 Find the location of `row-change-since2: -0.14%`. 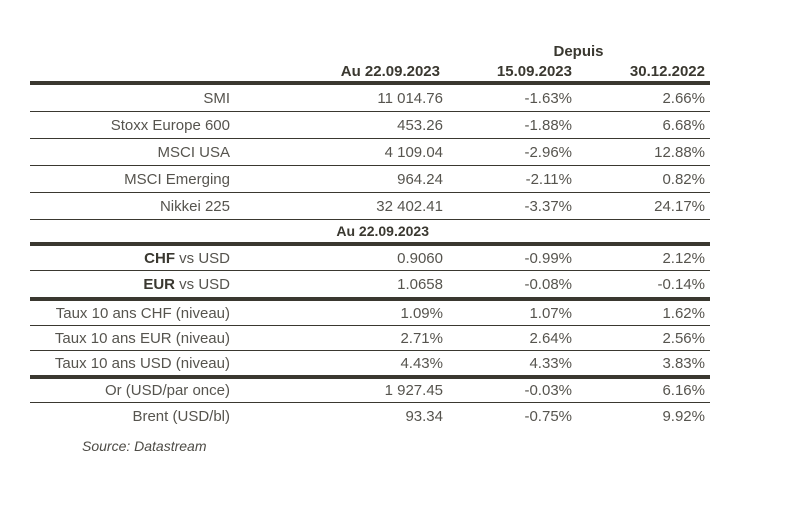

row-change-since2: -0.14% is located at coordinates (681, 284).